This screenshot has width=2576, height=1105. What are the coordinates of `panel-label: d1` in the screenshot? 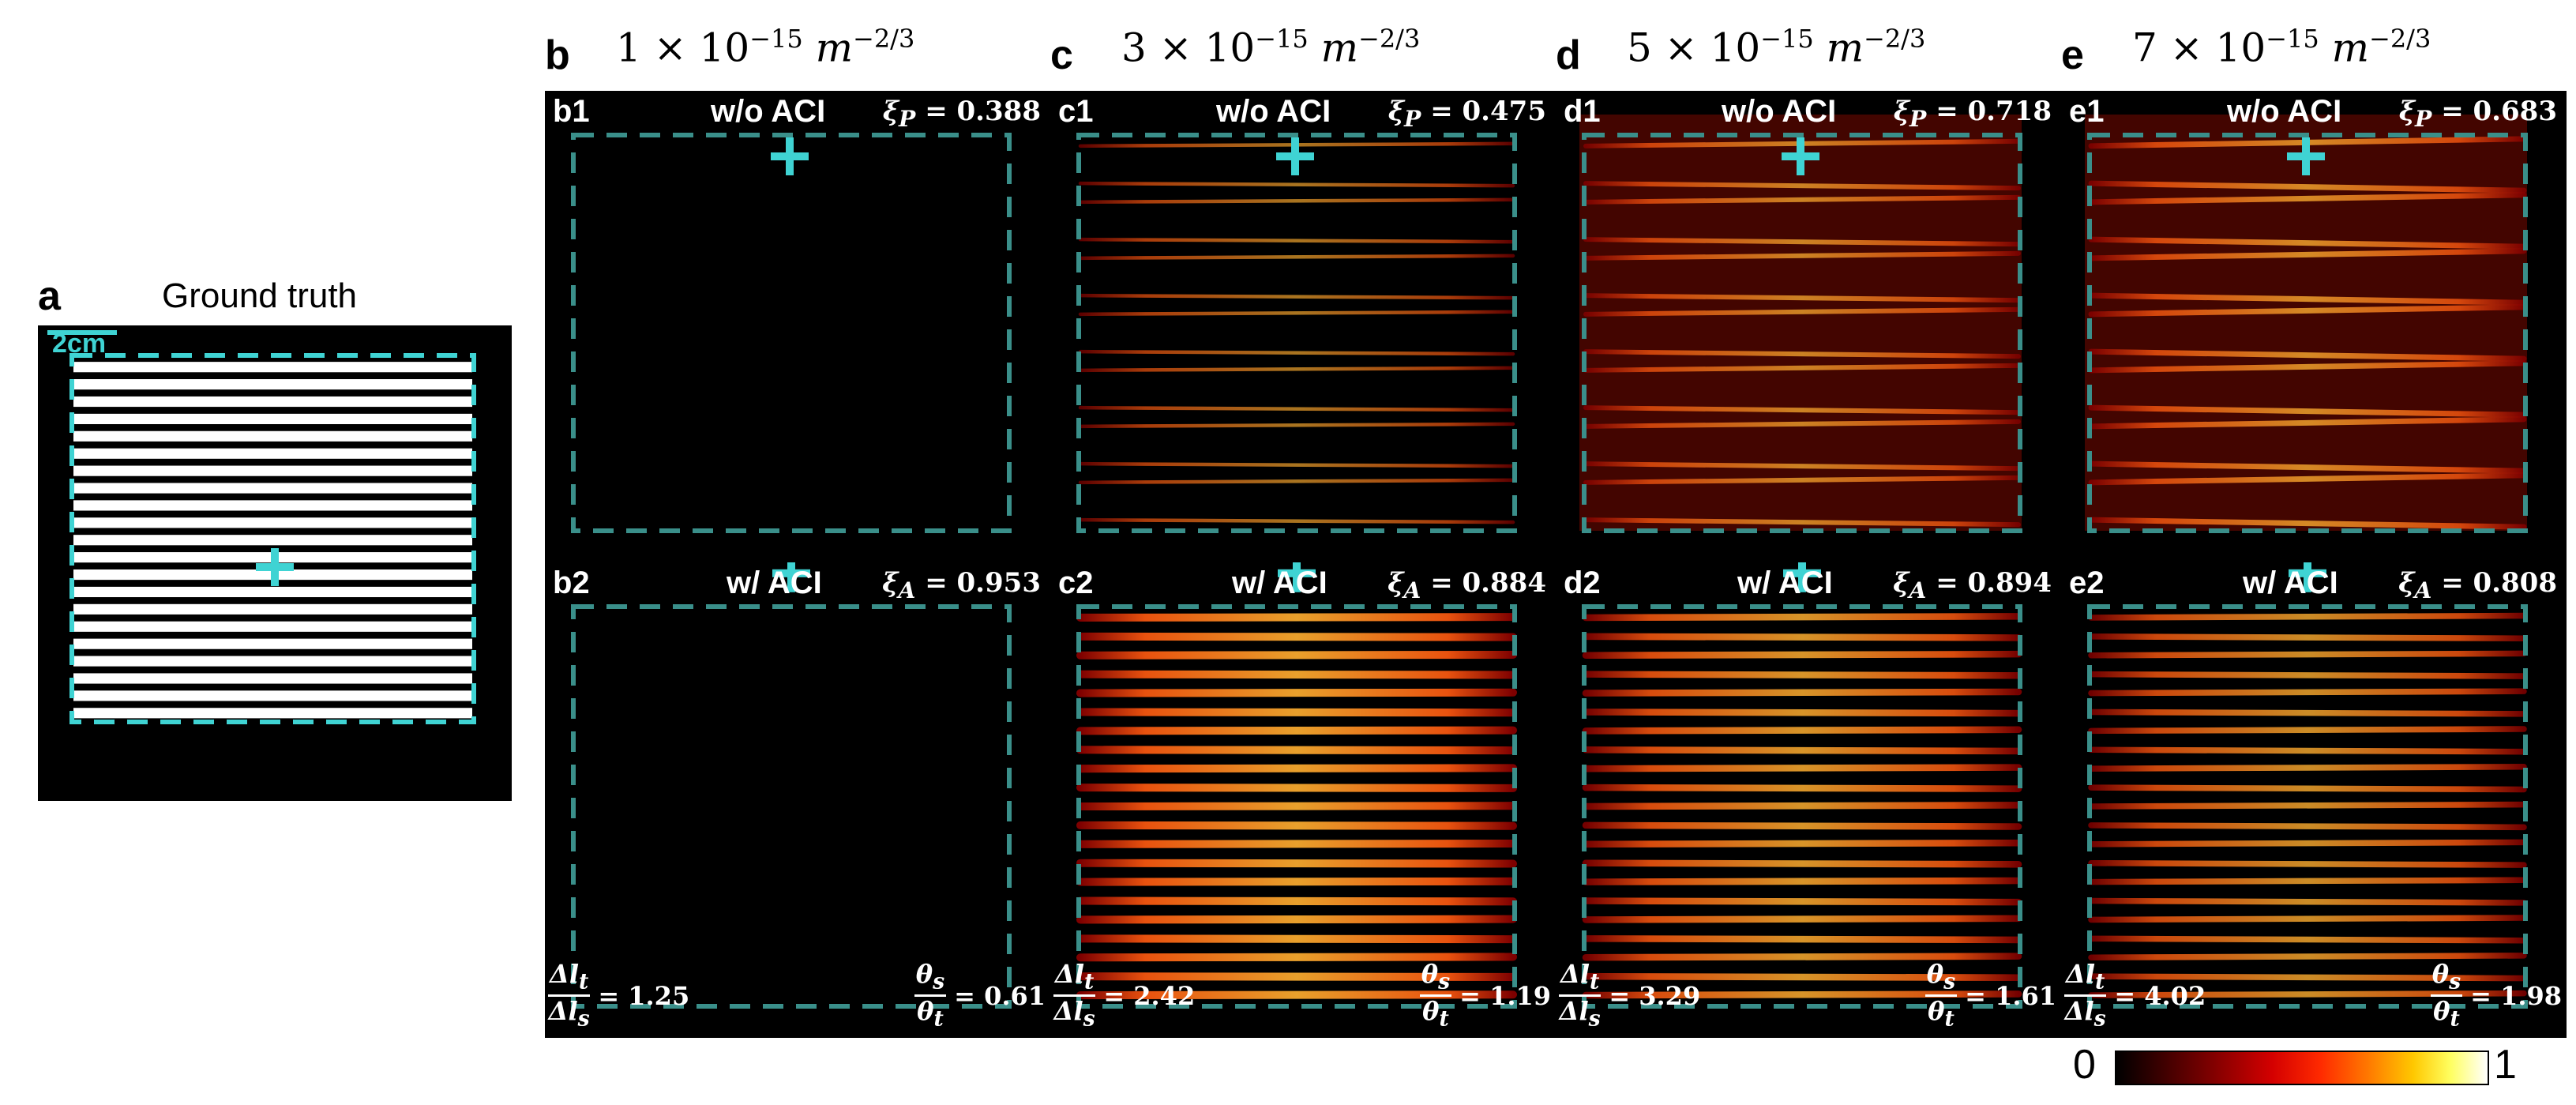 It's located at (1582, 111).